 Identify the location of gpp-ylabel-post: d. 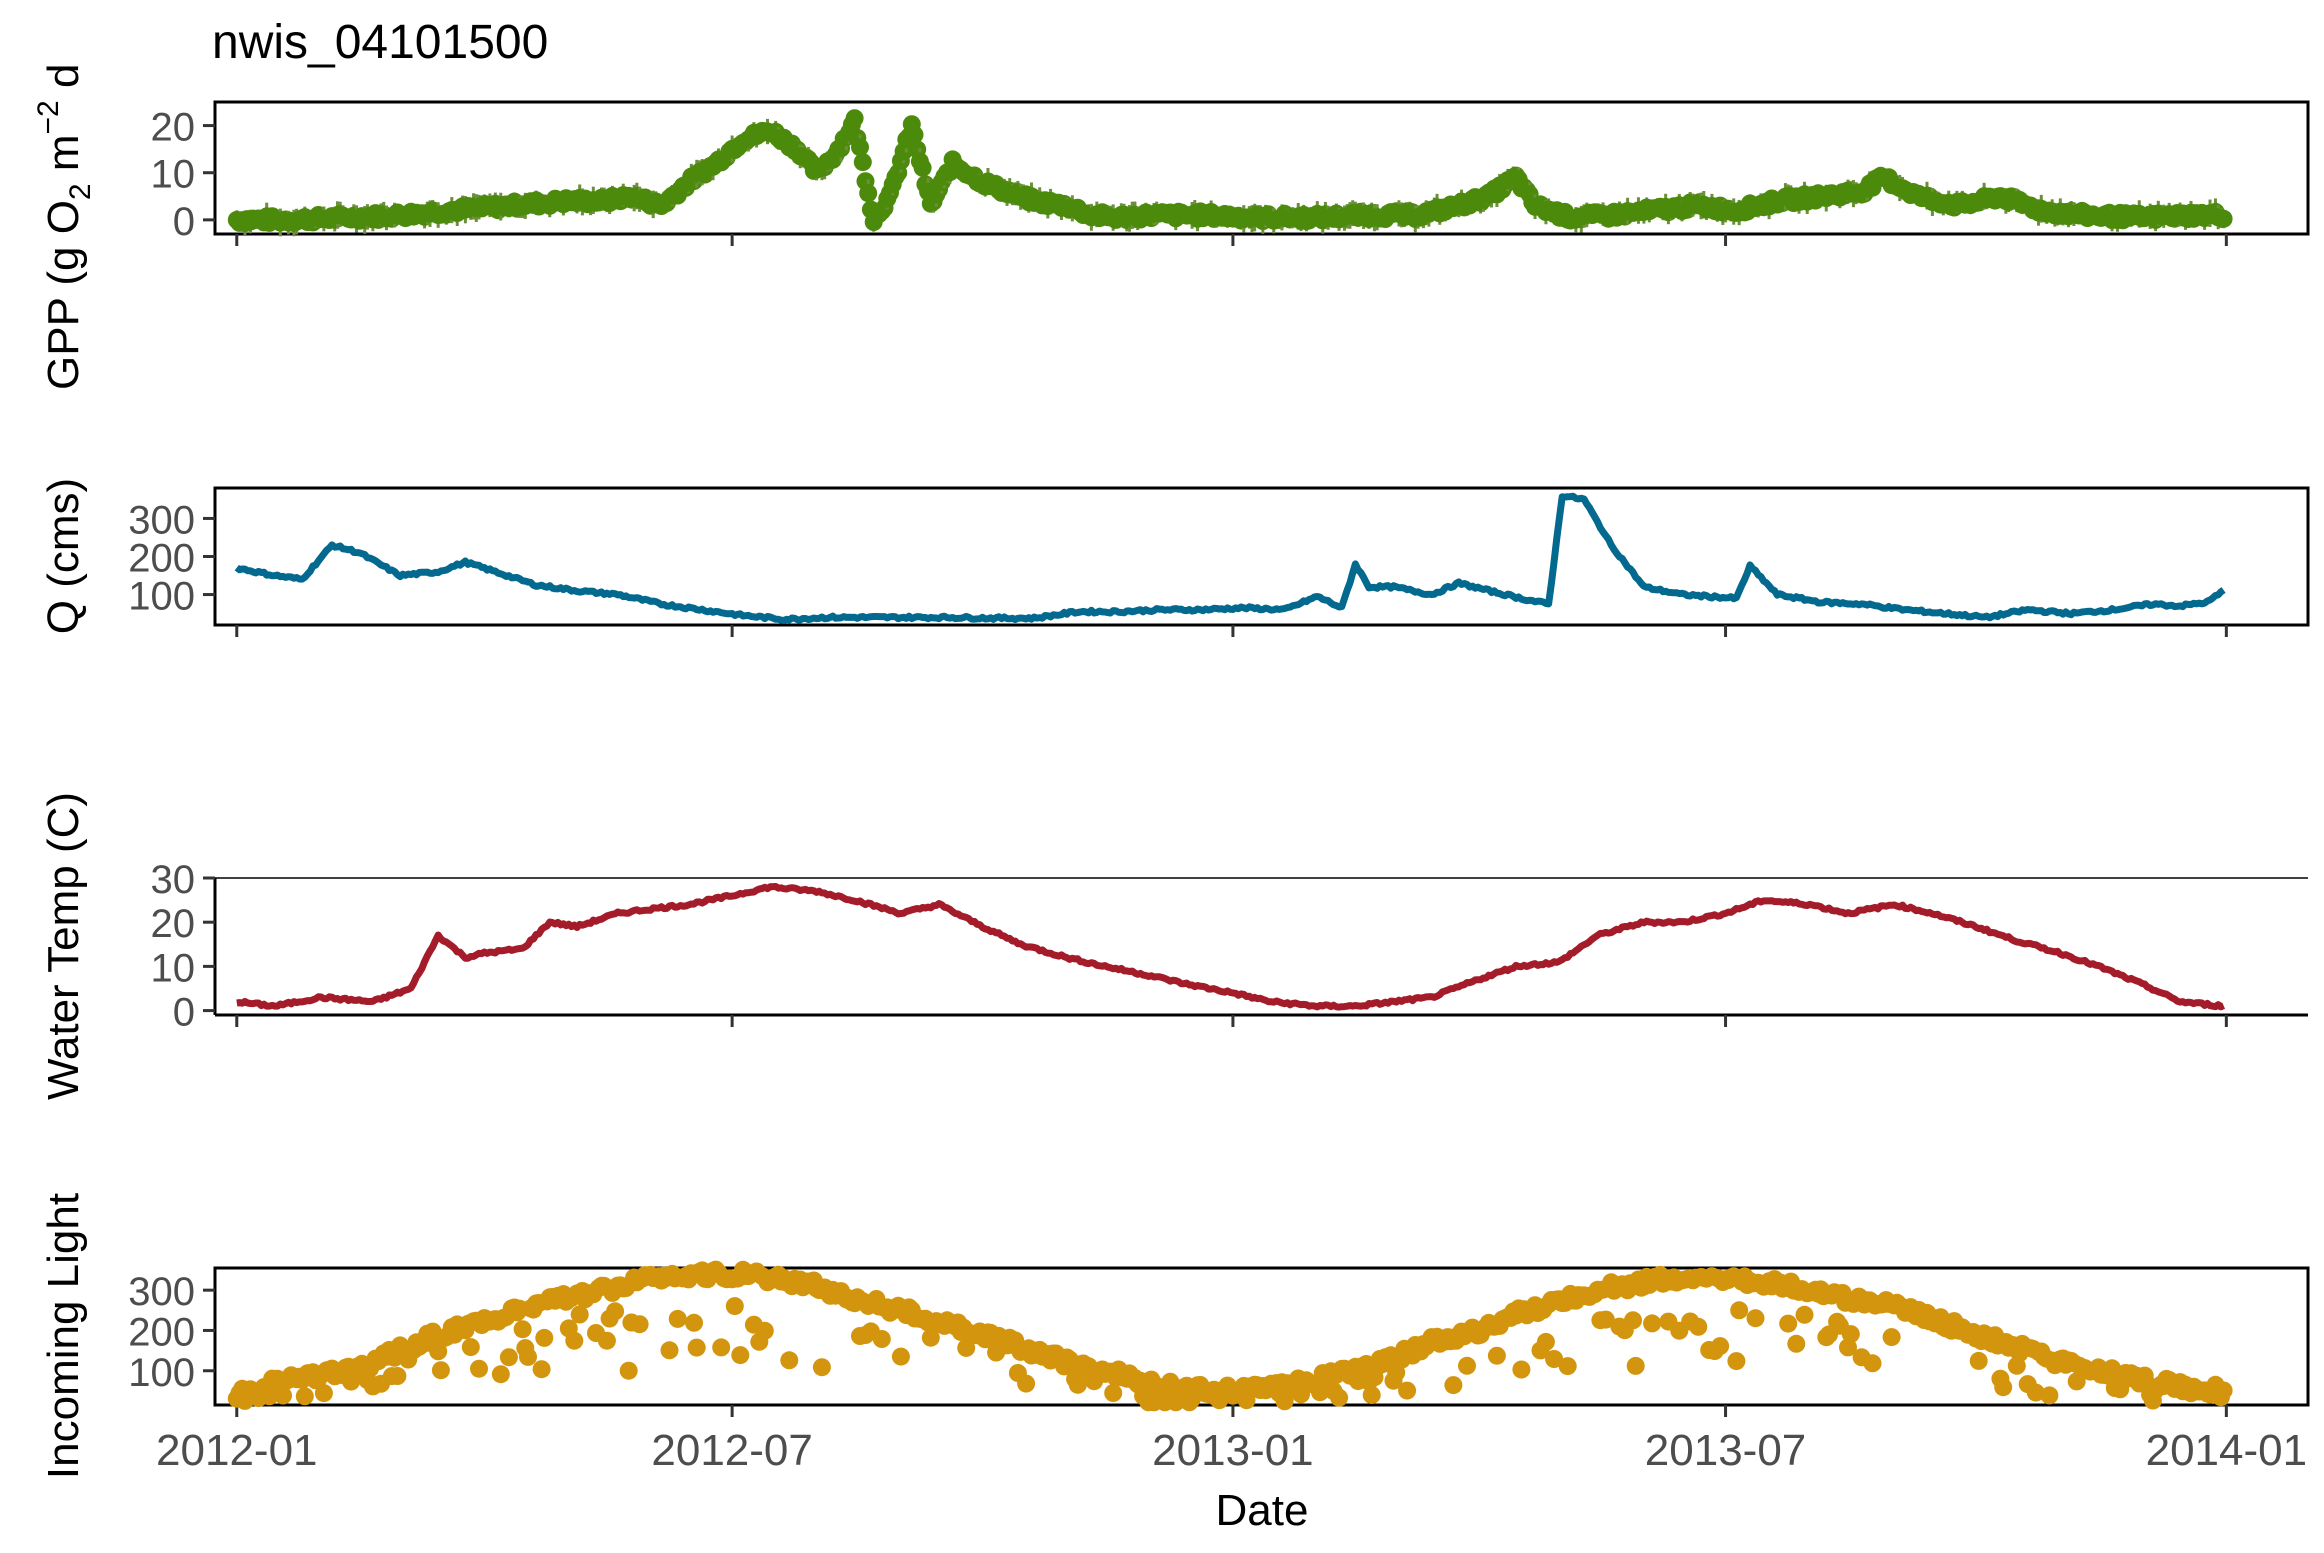
(63, 82).